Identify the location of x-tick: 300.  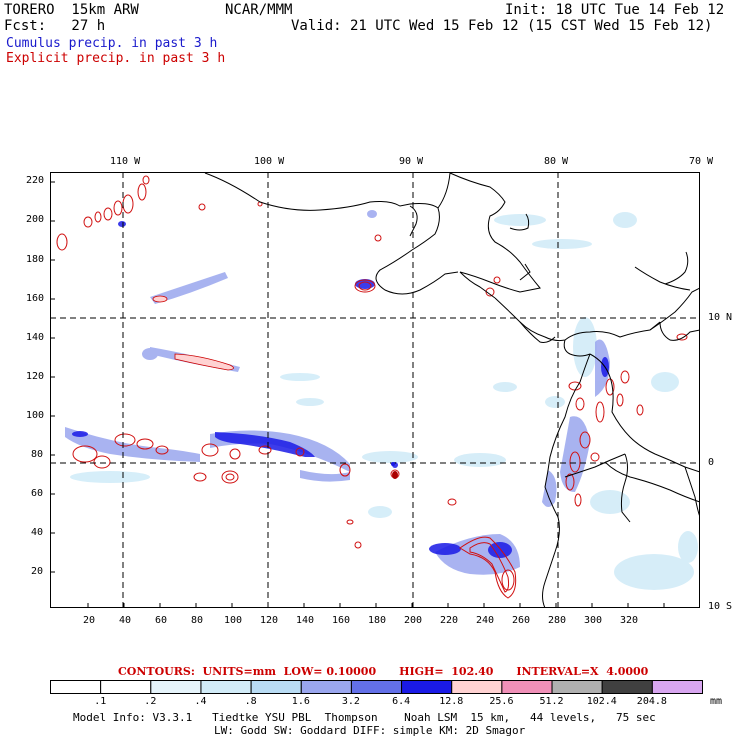
(593, 620).